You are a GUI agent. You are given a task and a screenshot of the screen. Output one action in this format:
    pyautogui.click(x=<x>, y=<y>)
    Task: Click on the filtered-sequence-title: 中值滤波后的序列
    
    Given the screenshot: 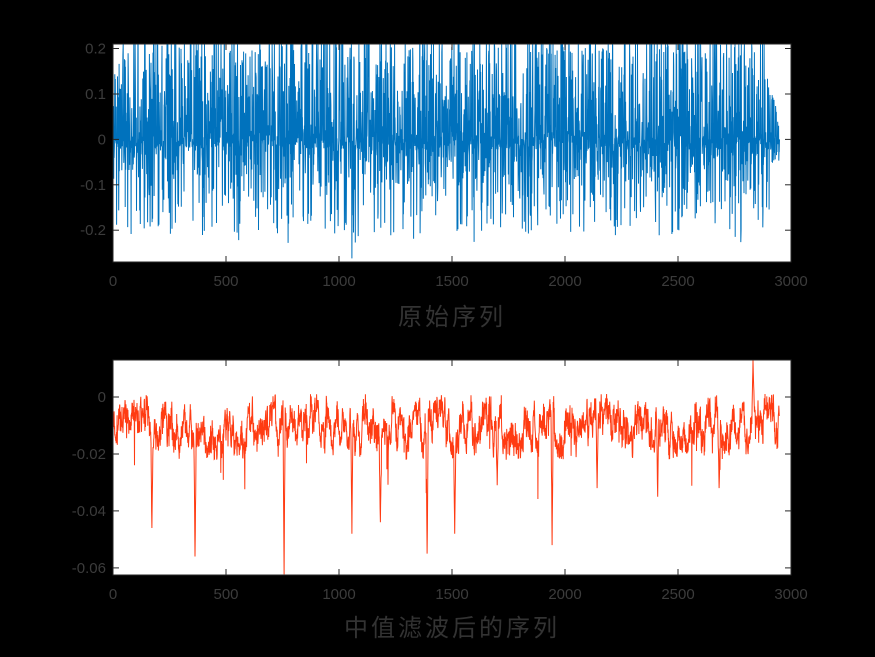 What is the action you would take?
    pyautogui.click(x=452, y=629)
    